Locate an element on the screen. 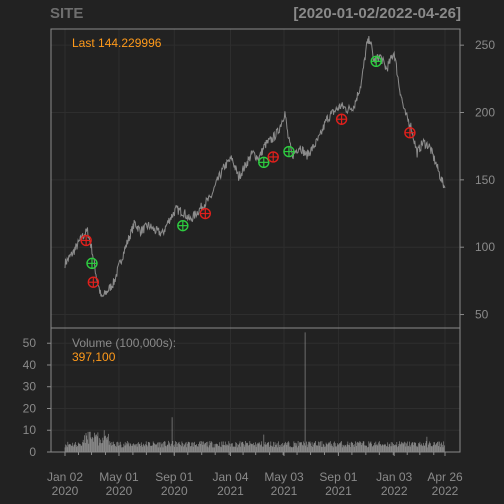  volume-y-tick-label: 40 is located at coordinates (30, 365).